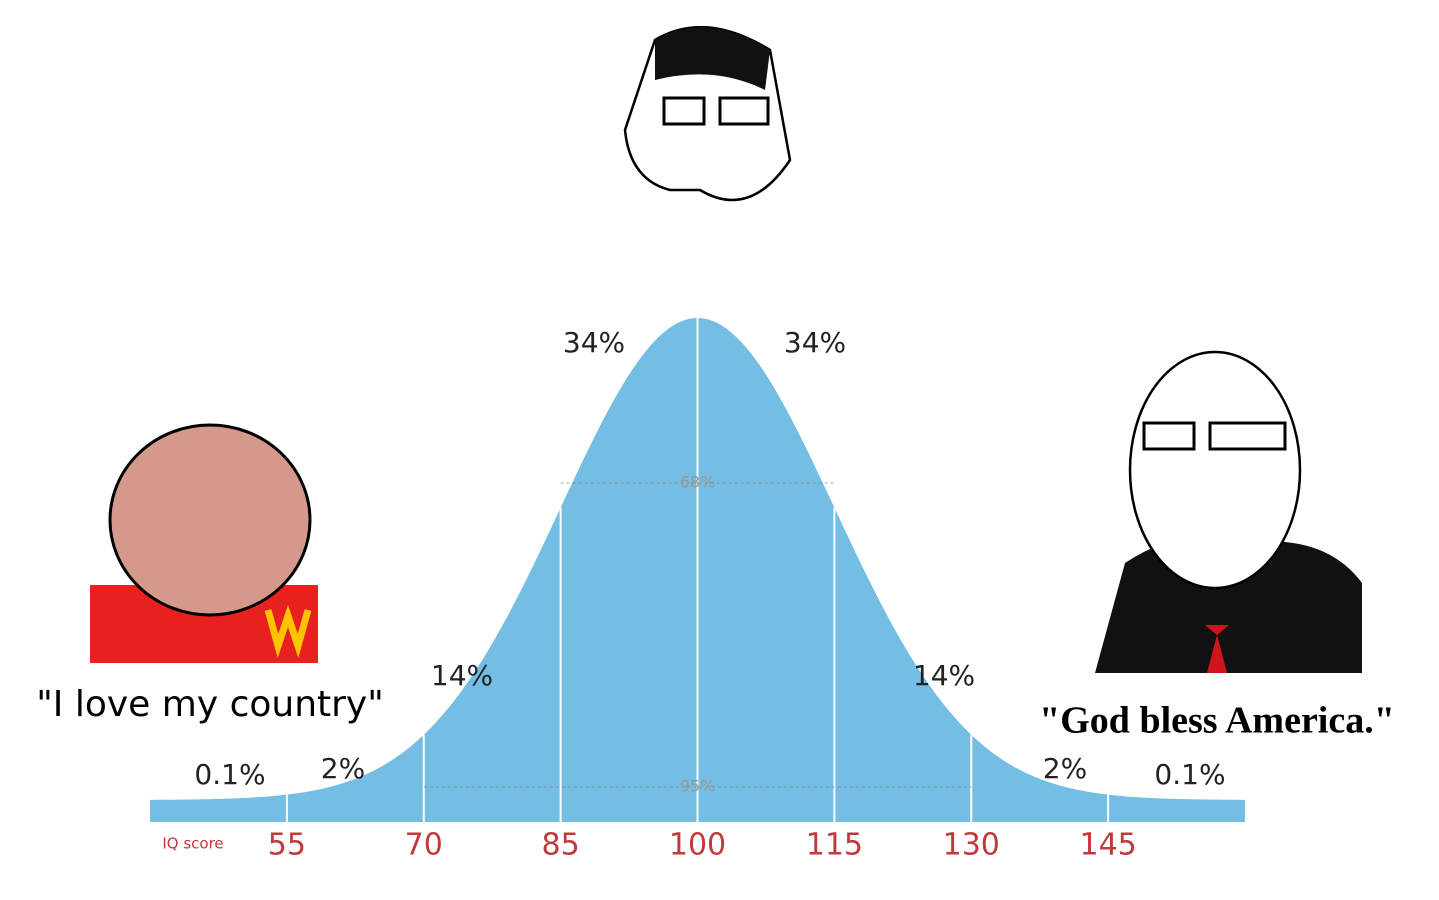 This screenshot has height=900, width=1439. Describe the element at coordinates (561, 845) in the screenshot. I see `x-tick-label: 85` at that location.